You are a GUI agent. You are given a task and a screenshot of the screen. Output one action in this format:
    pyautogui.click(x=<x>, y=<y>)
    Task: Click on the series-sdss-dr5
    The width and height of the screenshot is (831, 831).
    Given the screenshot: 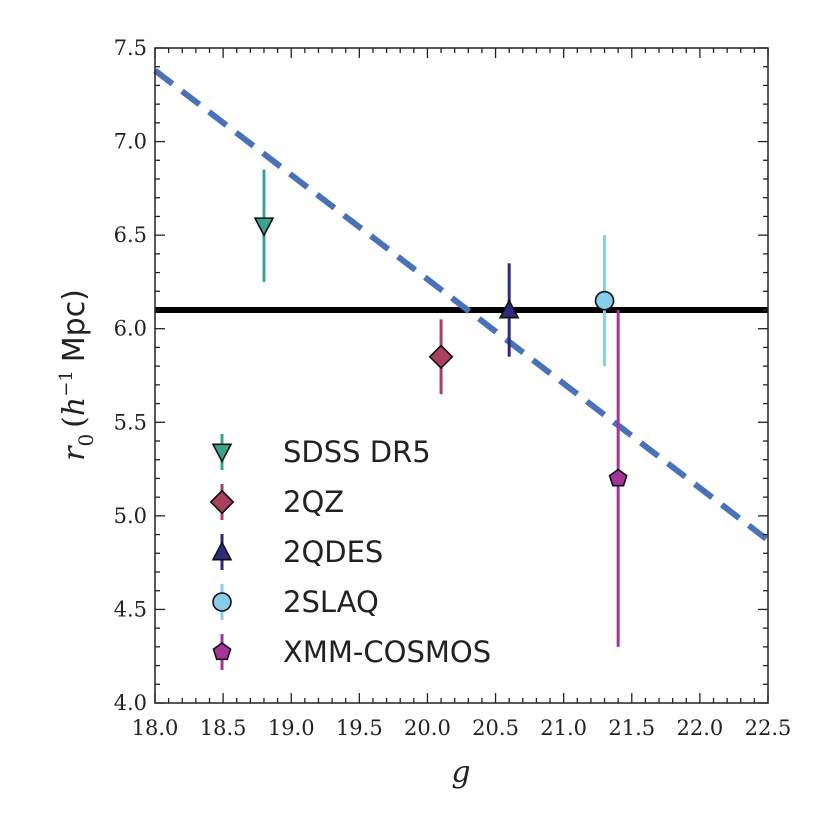 What is the action you would take?
    pyautogui.click(x=264, y=225)
    